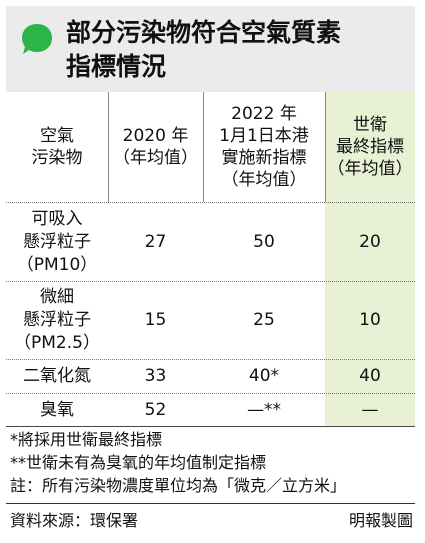  I want to click on header-2020: 2020 年 （年均值）, so click(155, 147).